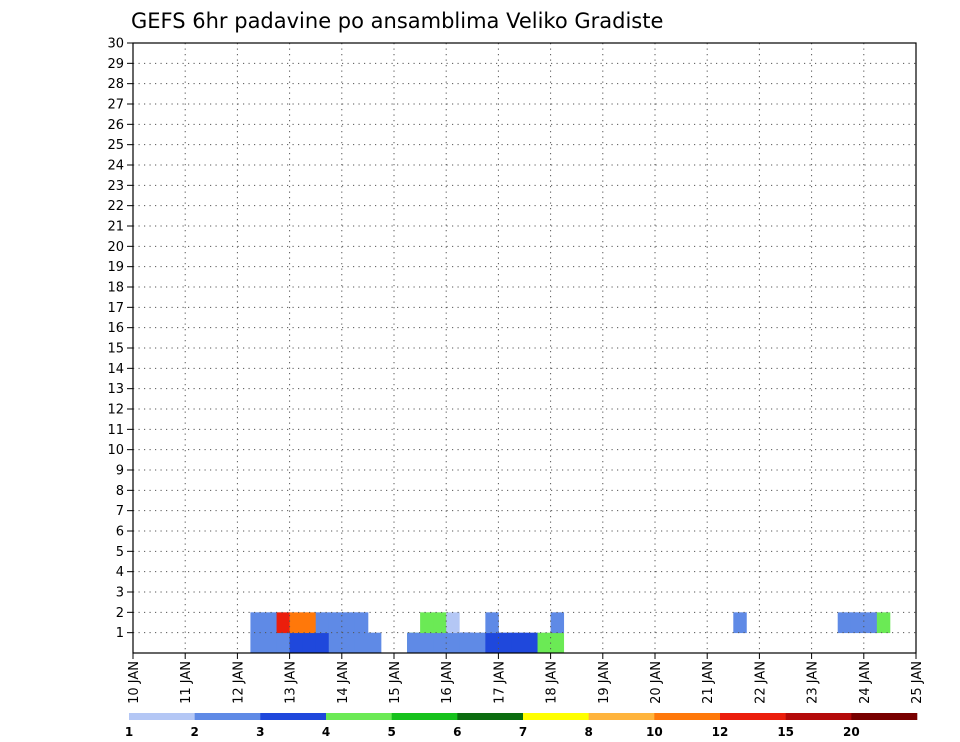 This screenshot has height=742, width=960. What do you see at coordinates (115, 369) in the screenshot?
I see `y-tick-label: 14` at bounding box center [115, 369].